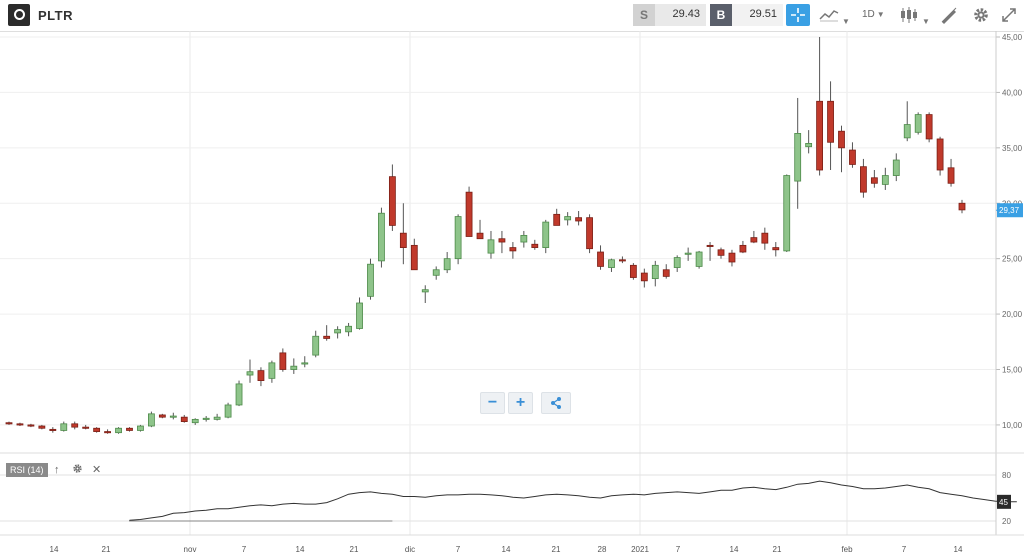 Image resolution: width=1024 pixels, height=559 pixels. Describe the element at coordinates (1009, 15) in the screenshot. I see `fullscreen-button` at that location.